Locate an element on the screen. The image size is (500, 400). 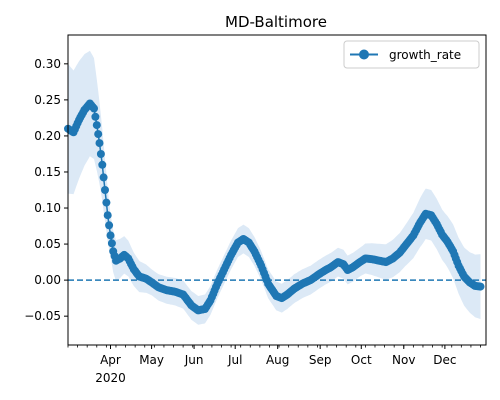
y-tick-label: 0.15 is located at coordinates (47, 172).